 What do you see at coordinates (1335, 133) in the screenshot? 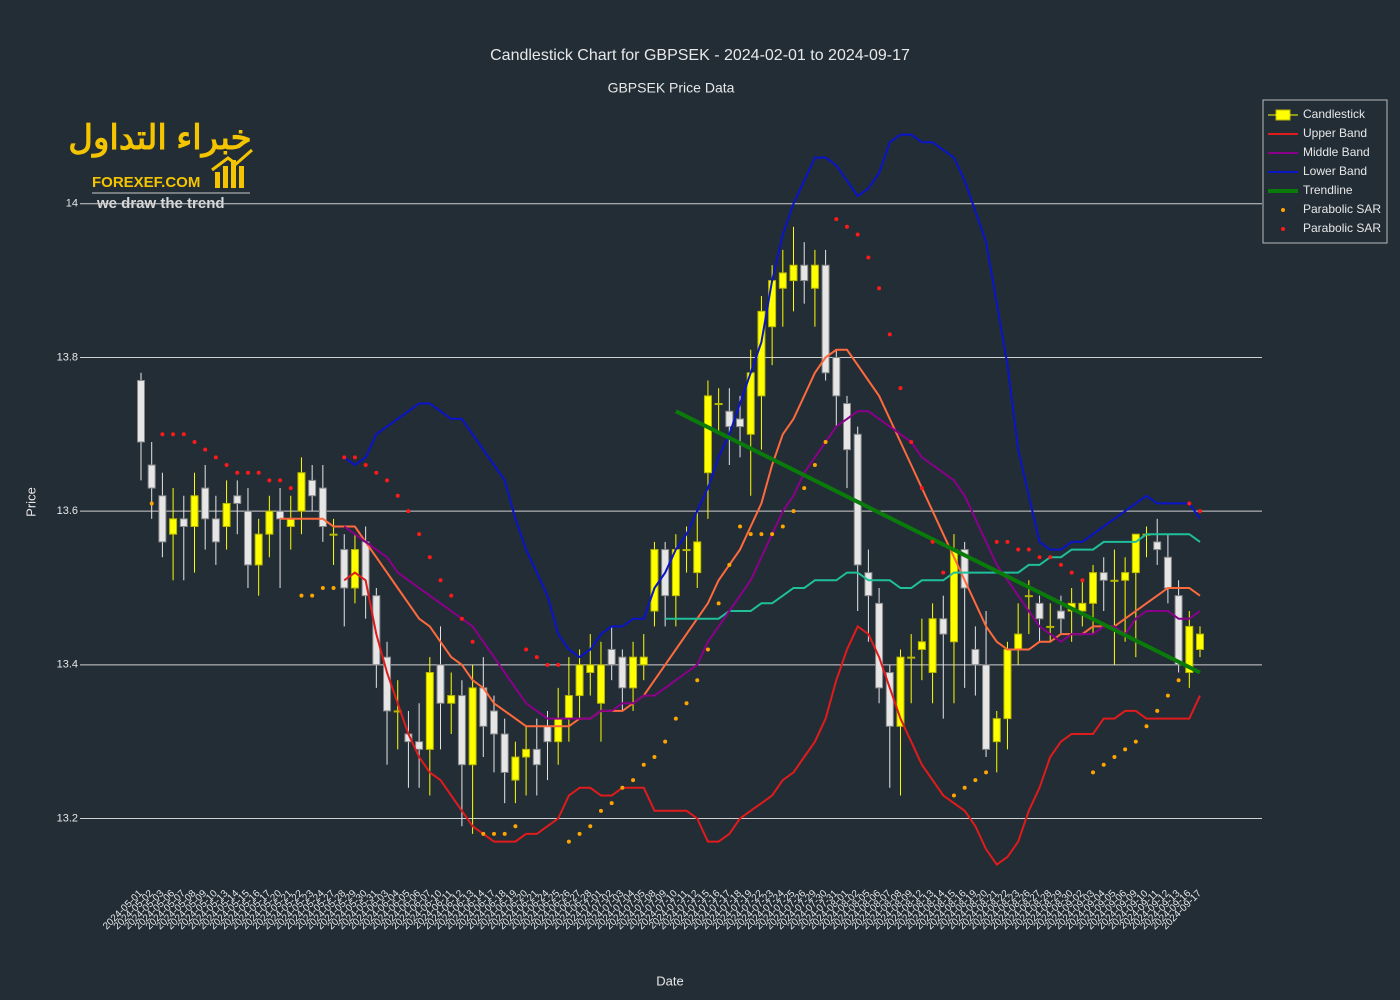
I see `legend-label: Upper Band` at bounding box center [1335, 133].